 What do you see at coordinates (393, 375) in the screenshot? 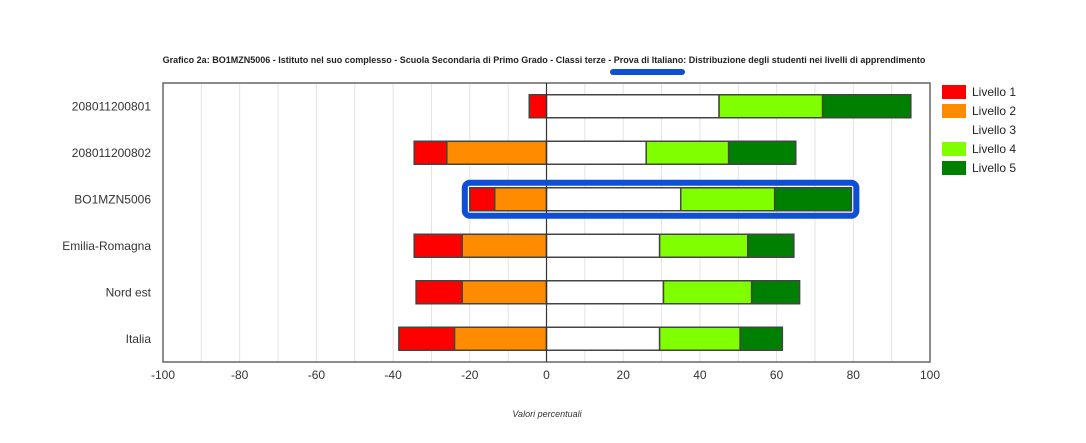
I see `x-tick-label: -40` at bounding box center [393, 375].